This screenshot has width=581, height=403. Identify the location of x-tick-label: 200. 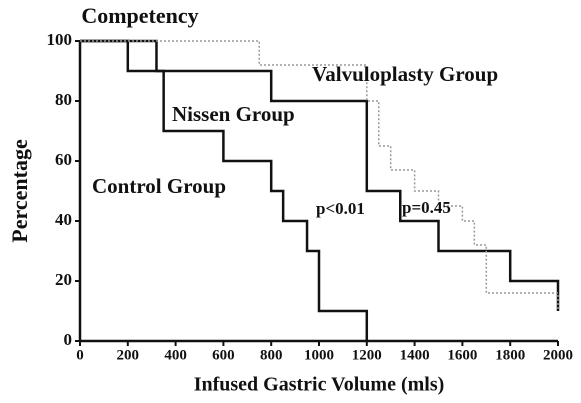
(128, 355).